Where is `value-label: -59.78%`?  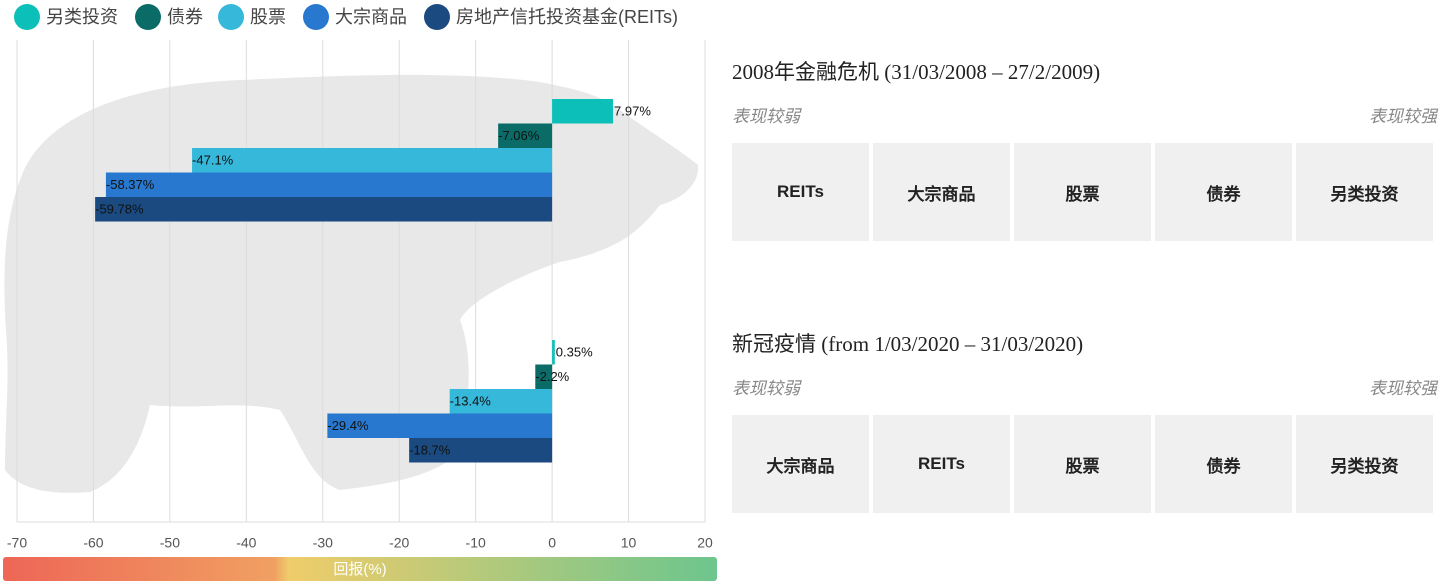
value-label: -59.78% is located at coordinates (119, 209).